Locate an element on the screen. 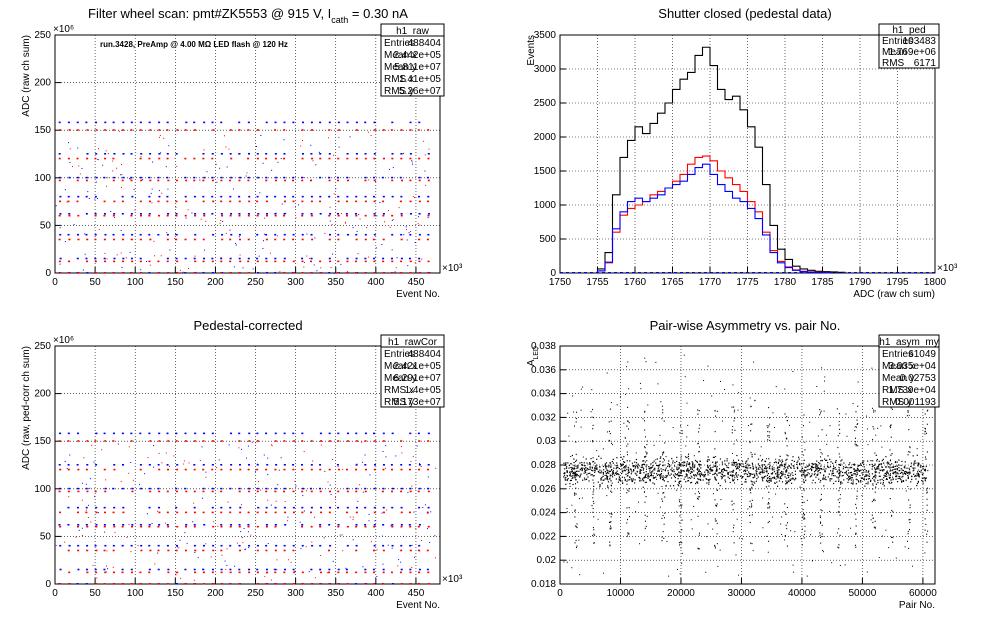 This screenshot has width=996, height=622. y-tick-label: 2000 is located at coordinates (545, 137).